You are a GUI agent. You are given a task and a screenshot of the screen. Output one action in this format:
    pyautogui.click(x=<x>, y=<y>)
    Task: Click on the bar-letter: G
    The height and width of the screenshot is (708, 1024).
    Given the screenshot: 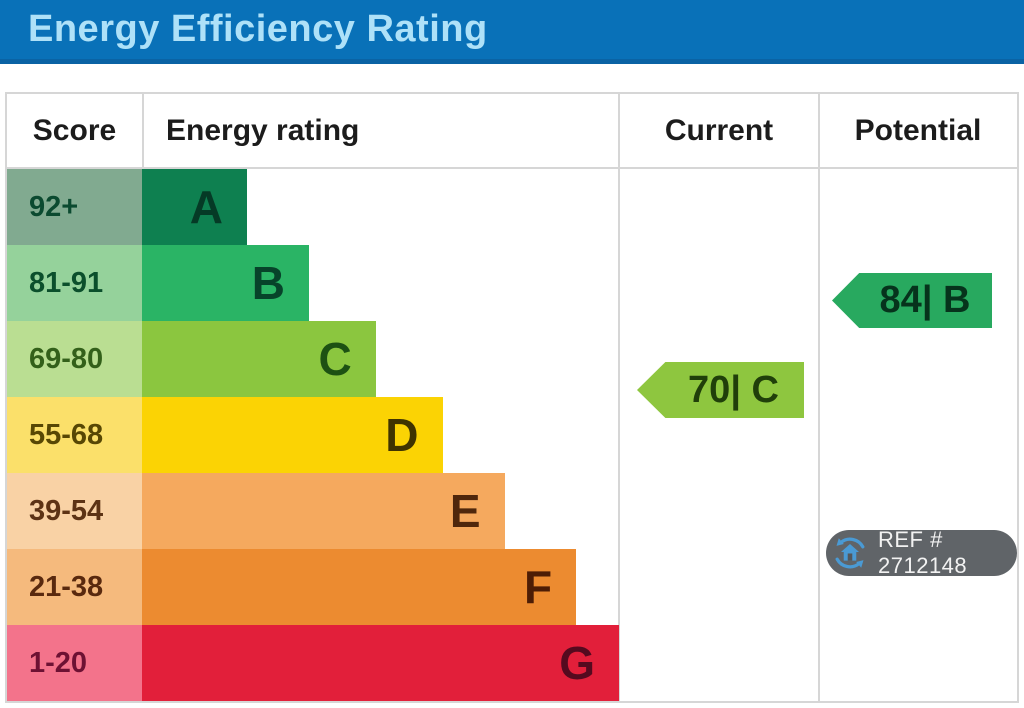 What is the action you would take?
    pyautogui.click(x=577, y=663)
    